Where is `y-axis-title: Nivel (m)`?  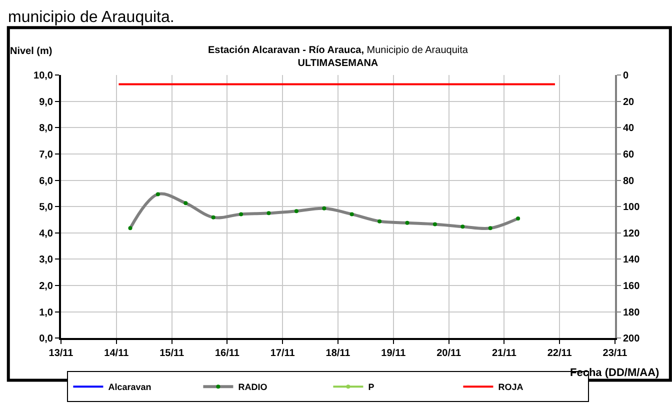
y-axis-title: Nivel (m) is located at coordinates (31, 51).